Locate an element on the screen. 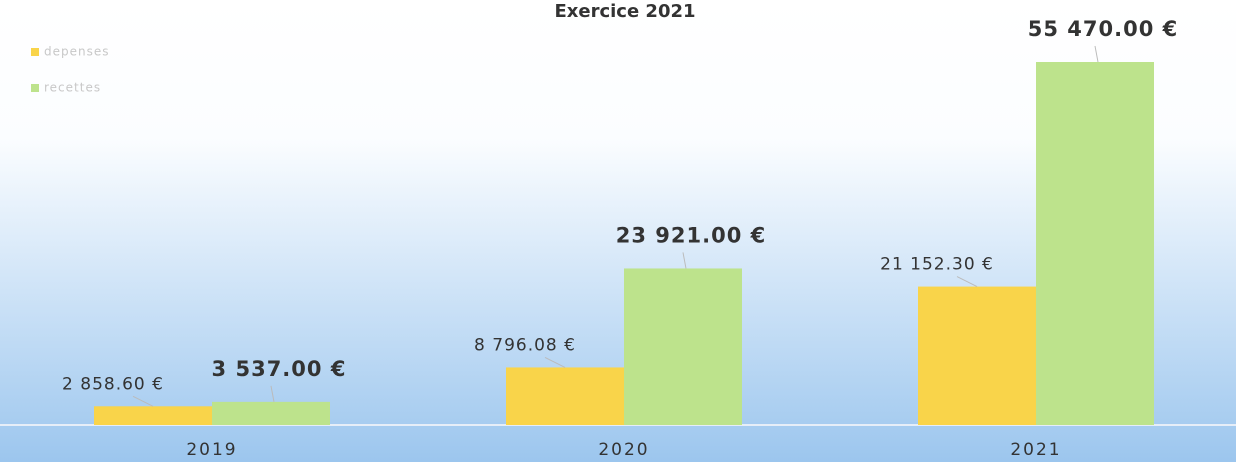 The width and height of the screenshot is (1236, 462). data-label: 55 470.00 € is located at coordinates (1103, 29).